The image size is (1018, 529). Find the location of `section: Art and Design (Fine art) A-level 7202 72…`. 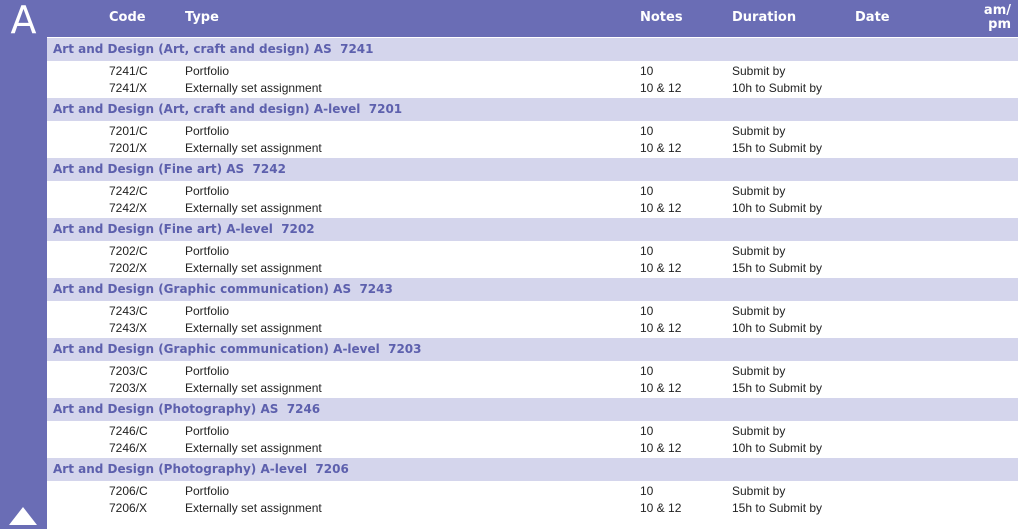

section: Art and Design (Fine art) A-level 7202 72… is located at coordinates (532, 248).